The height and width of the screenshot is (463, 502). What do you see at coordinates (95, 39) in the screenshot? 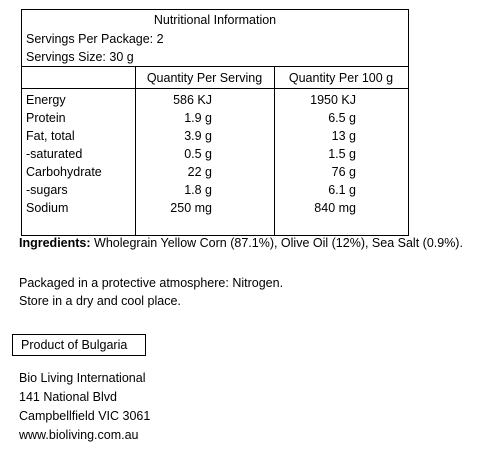
I see `servings-per-package: Servings Per Package: 2` at bounding box center [95, 39].